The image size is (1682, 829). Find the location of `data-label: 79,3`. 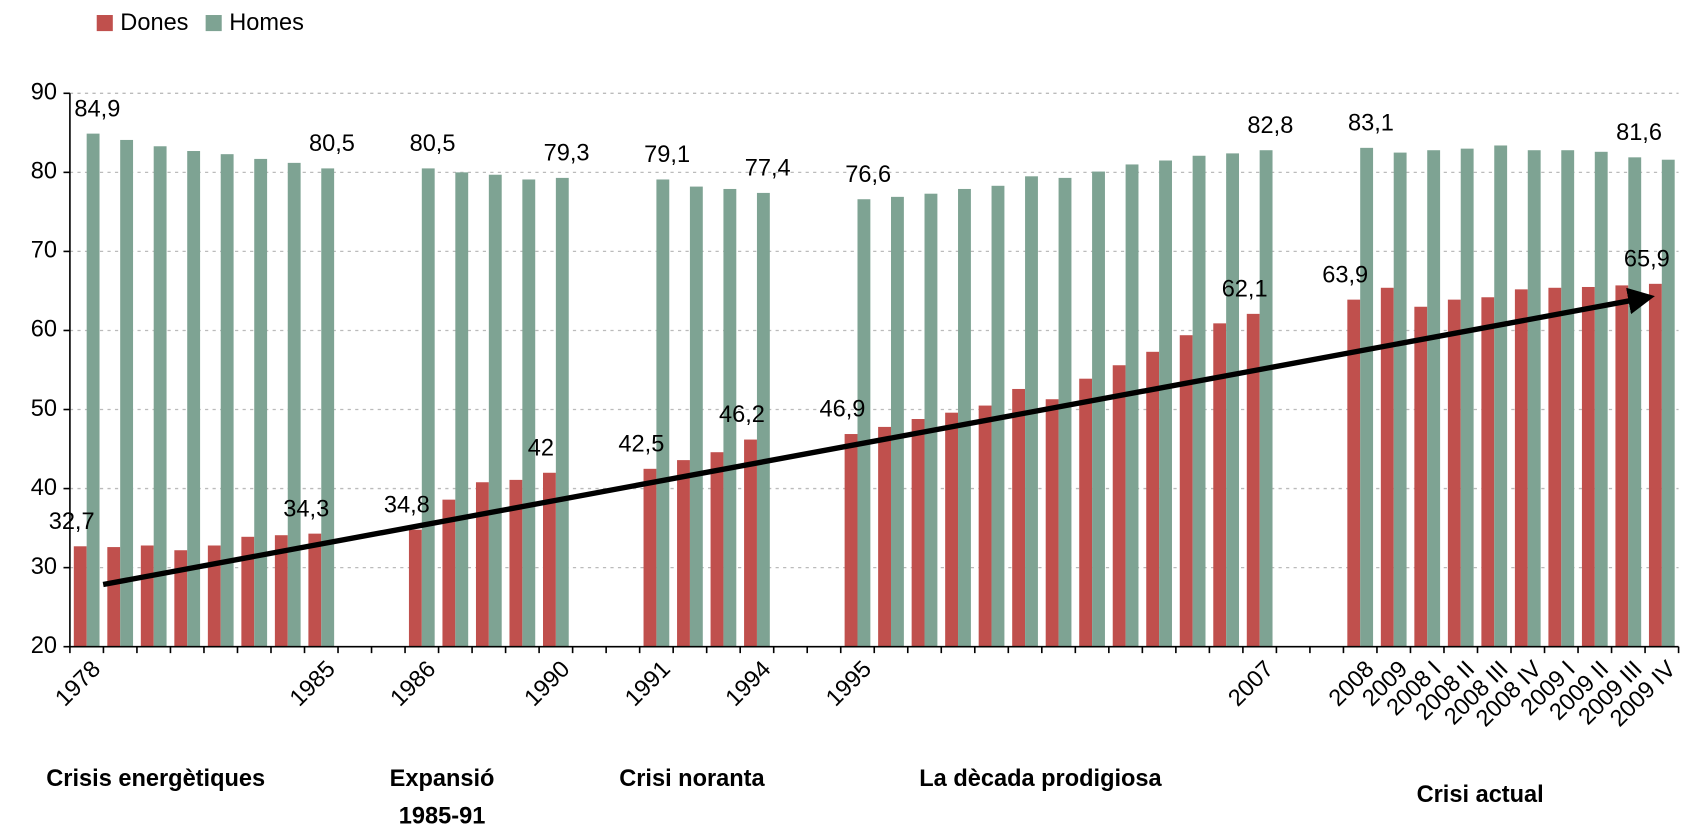

data-label: 79,3 is located at coordinates (567, 153).